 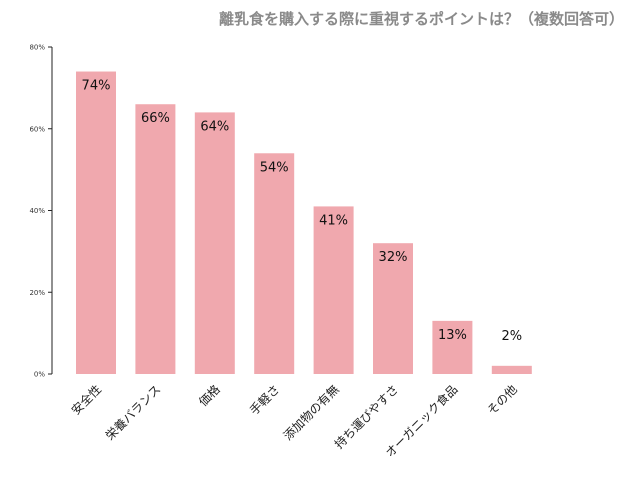 I want to click on data-label: 66%, so click(x=155, y=118).